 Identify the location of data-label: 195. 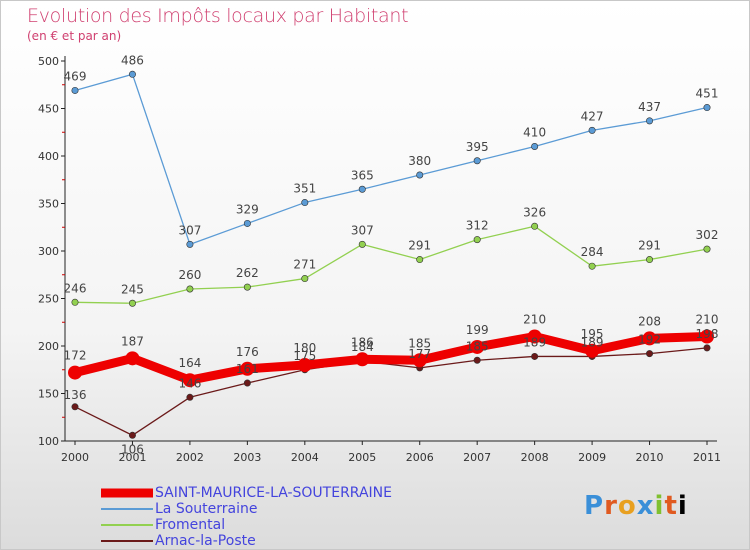
(592, 334).